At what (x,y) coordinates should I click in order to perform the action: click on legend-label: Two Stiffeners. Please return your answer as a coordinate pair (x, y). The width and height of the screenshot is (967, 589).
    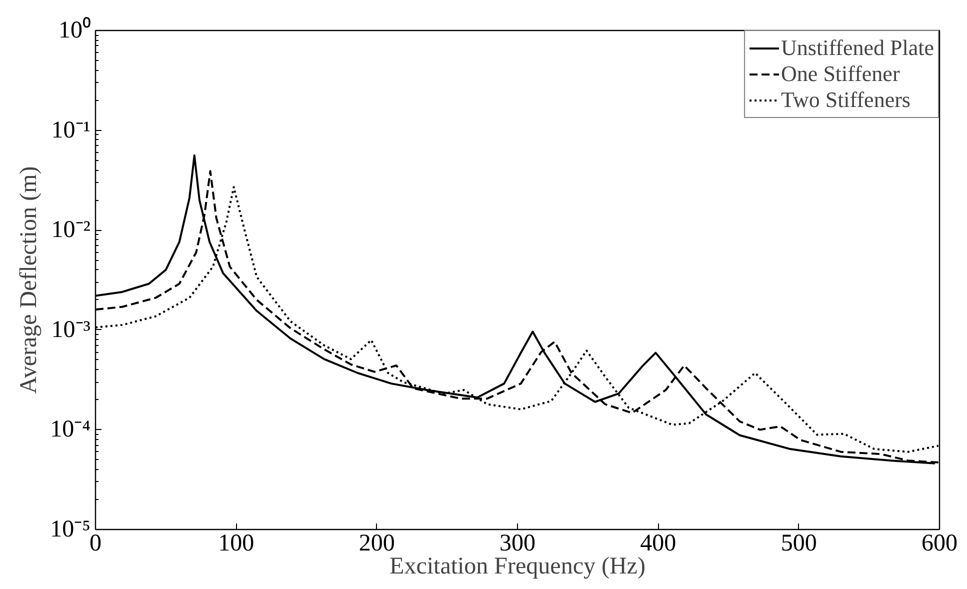
    Looking at the image, I should click on (845, 100).